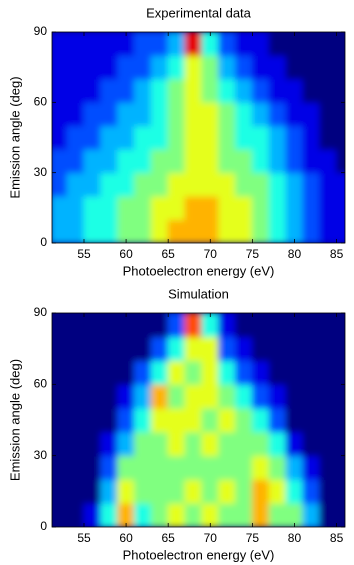 This screenshot has height=565, width=354. I want to click on x-tick-label: 55, so click(84, 254).